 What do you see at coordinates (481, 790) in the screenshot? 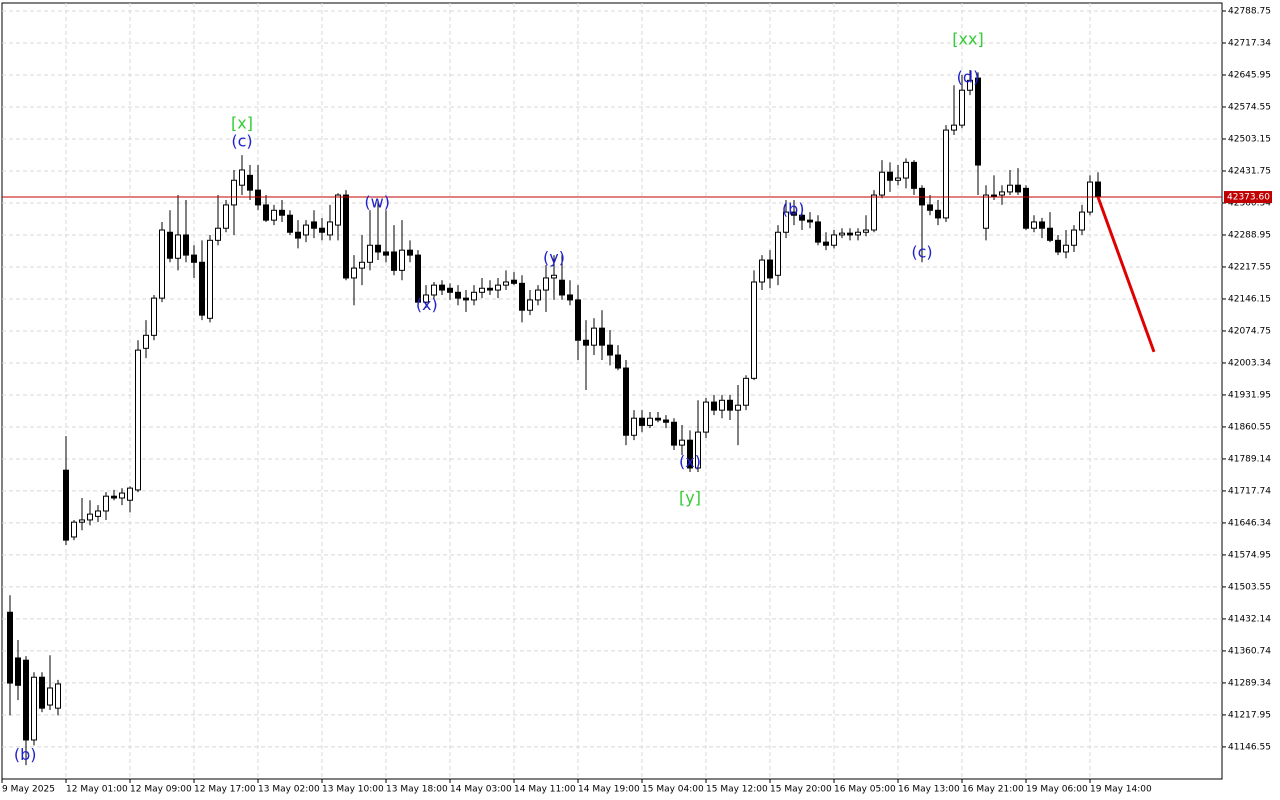
I see `x-tick-label: 14 May 03:00` at bounding box center [481, 790].